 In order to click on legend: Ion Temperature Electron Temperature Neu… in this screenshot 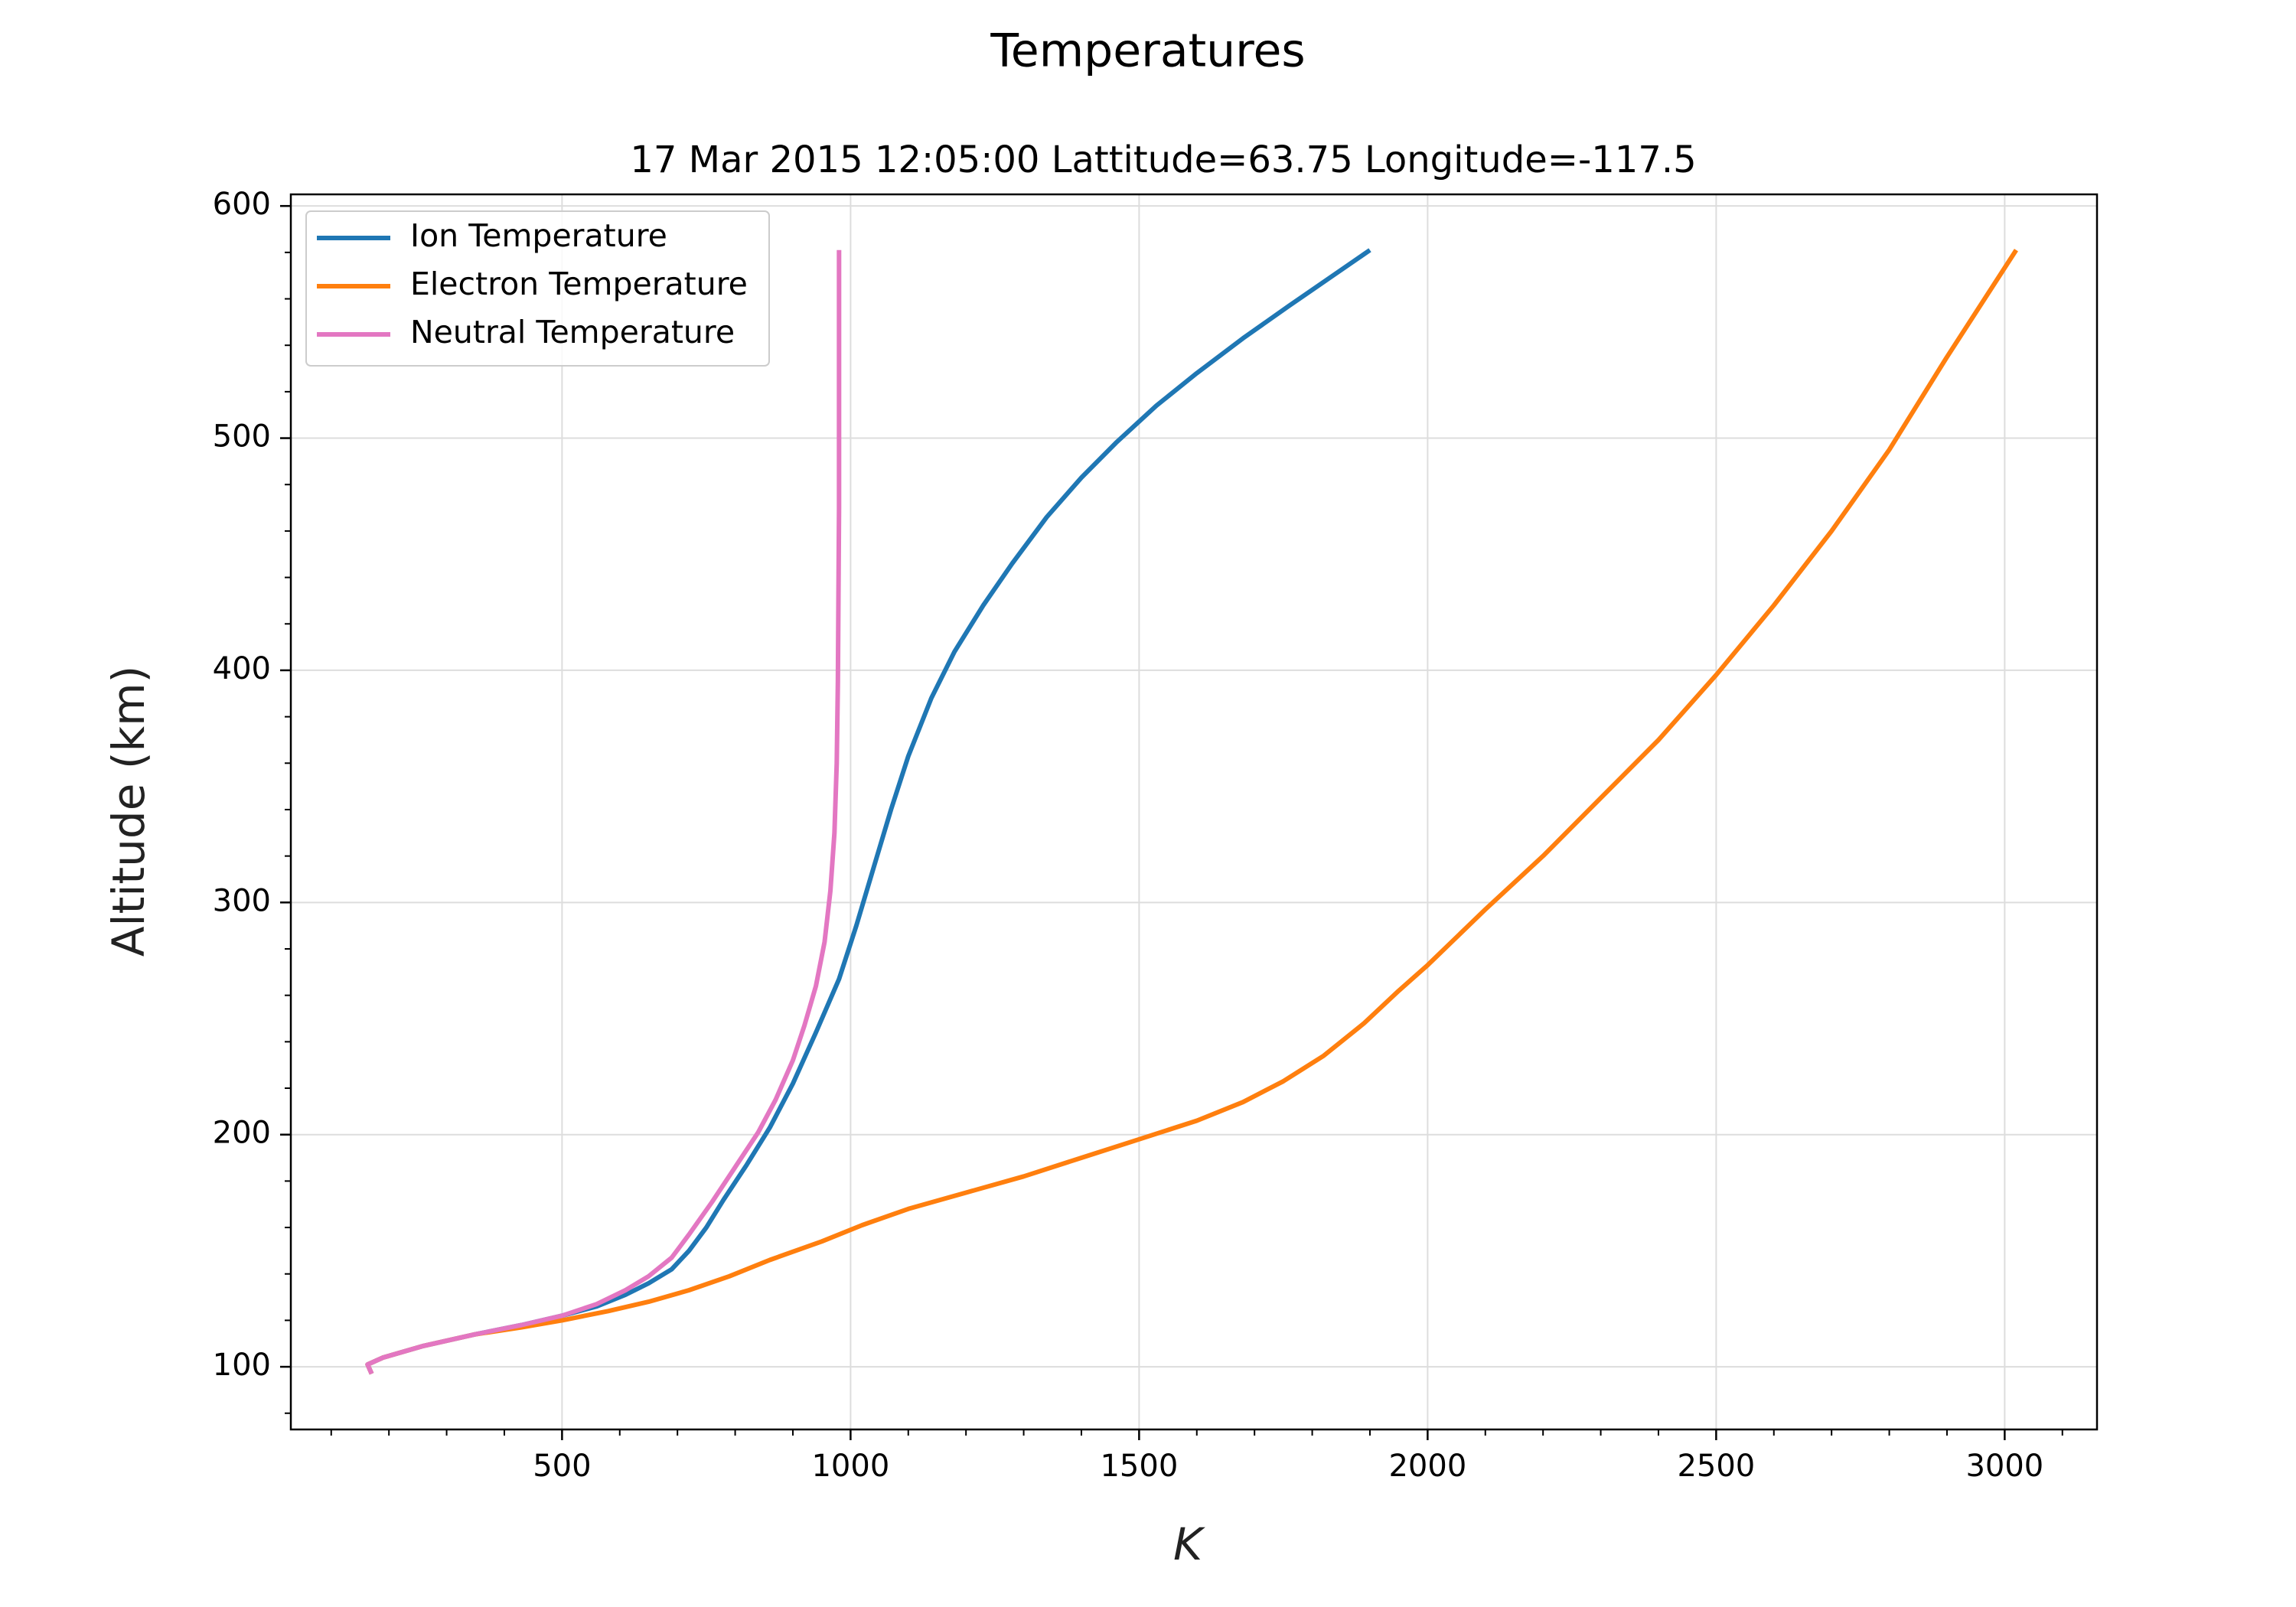, I will do `click(537, 288)`.